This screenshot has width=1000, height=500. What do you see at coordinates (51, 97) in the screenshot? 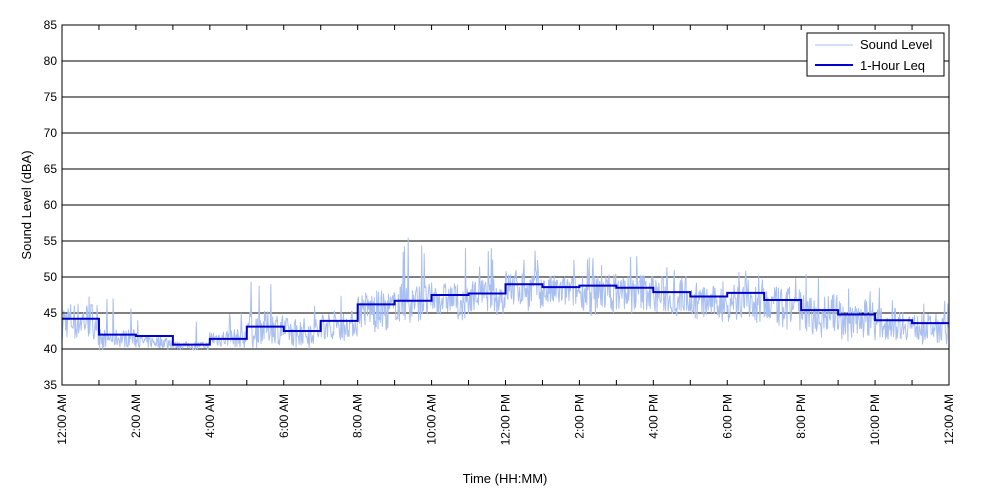
I see `y-tick-label: 75` at bounding box center [51, 97].